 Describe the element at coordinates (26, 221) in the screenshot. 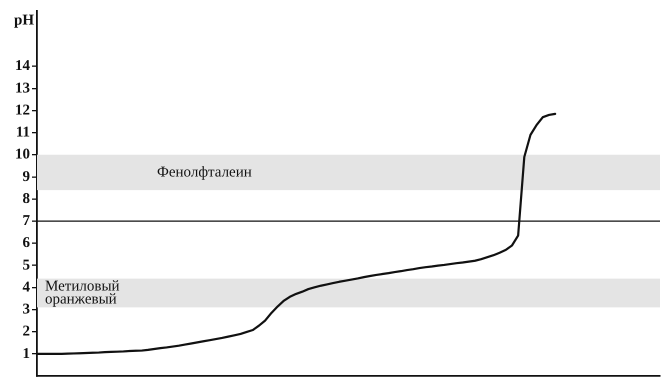

I see `y-tick-label: 7` at that location.